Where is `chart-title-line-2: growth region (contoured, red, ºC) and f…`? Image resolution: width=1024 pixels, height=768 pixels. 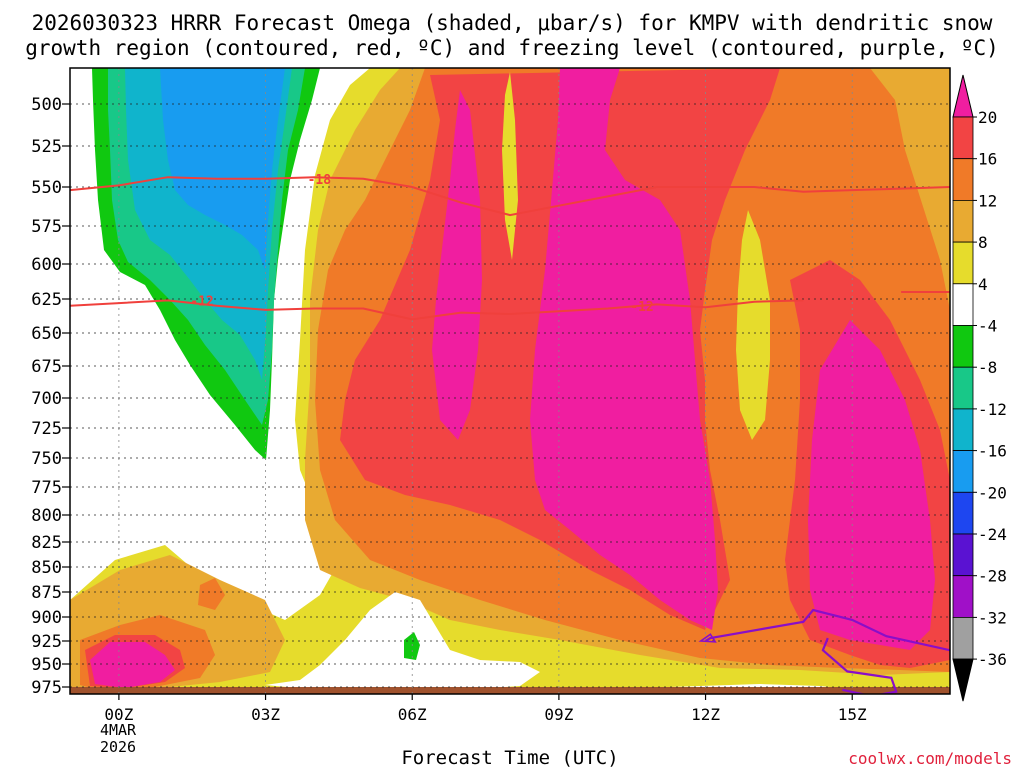
chart-title-line-2: growth region (contoured, red, ºC) and f… is located at coordinates (512, 48).